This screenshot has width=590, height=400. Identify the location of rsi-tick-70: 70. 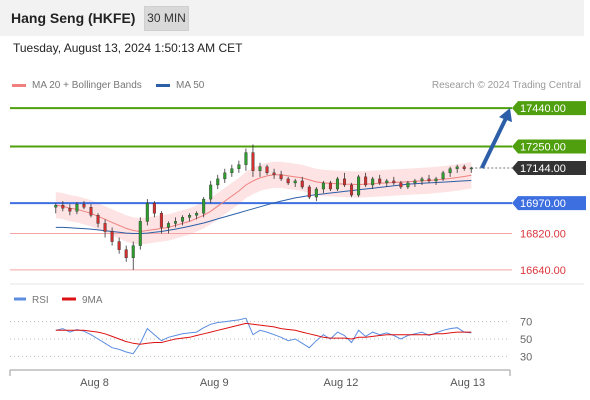
(526, 323).